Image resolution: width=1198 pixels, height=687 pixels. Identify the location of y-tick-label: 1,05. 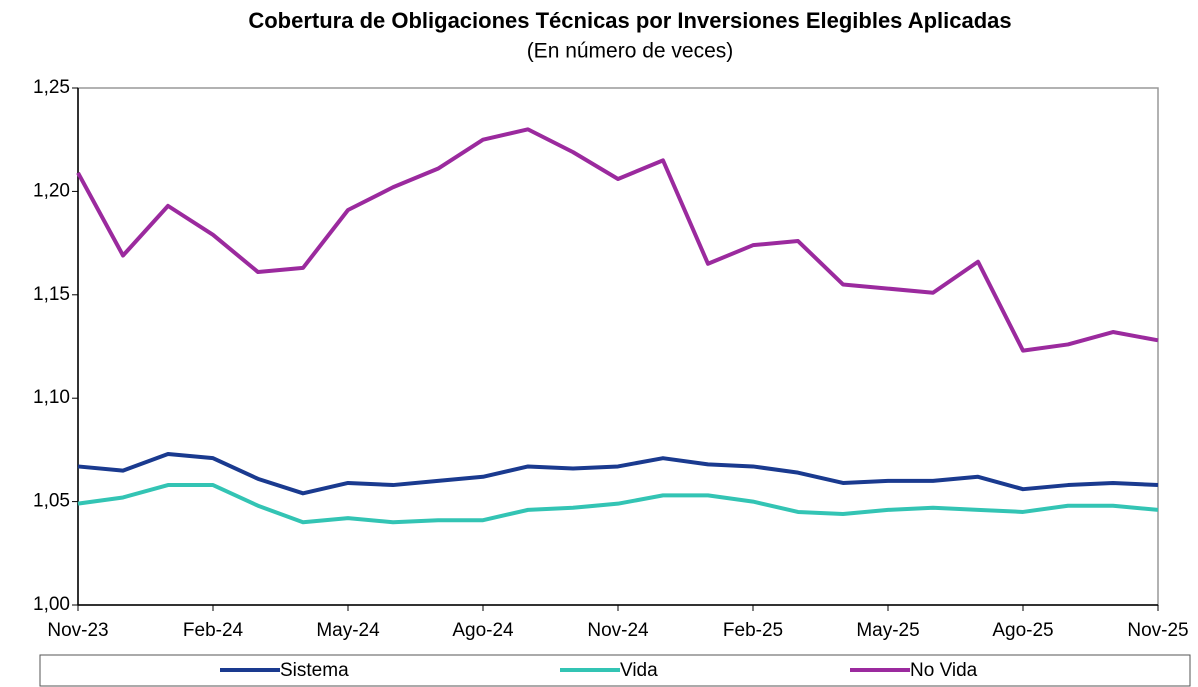
(51, 501).